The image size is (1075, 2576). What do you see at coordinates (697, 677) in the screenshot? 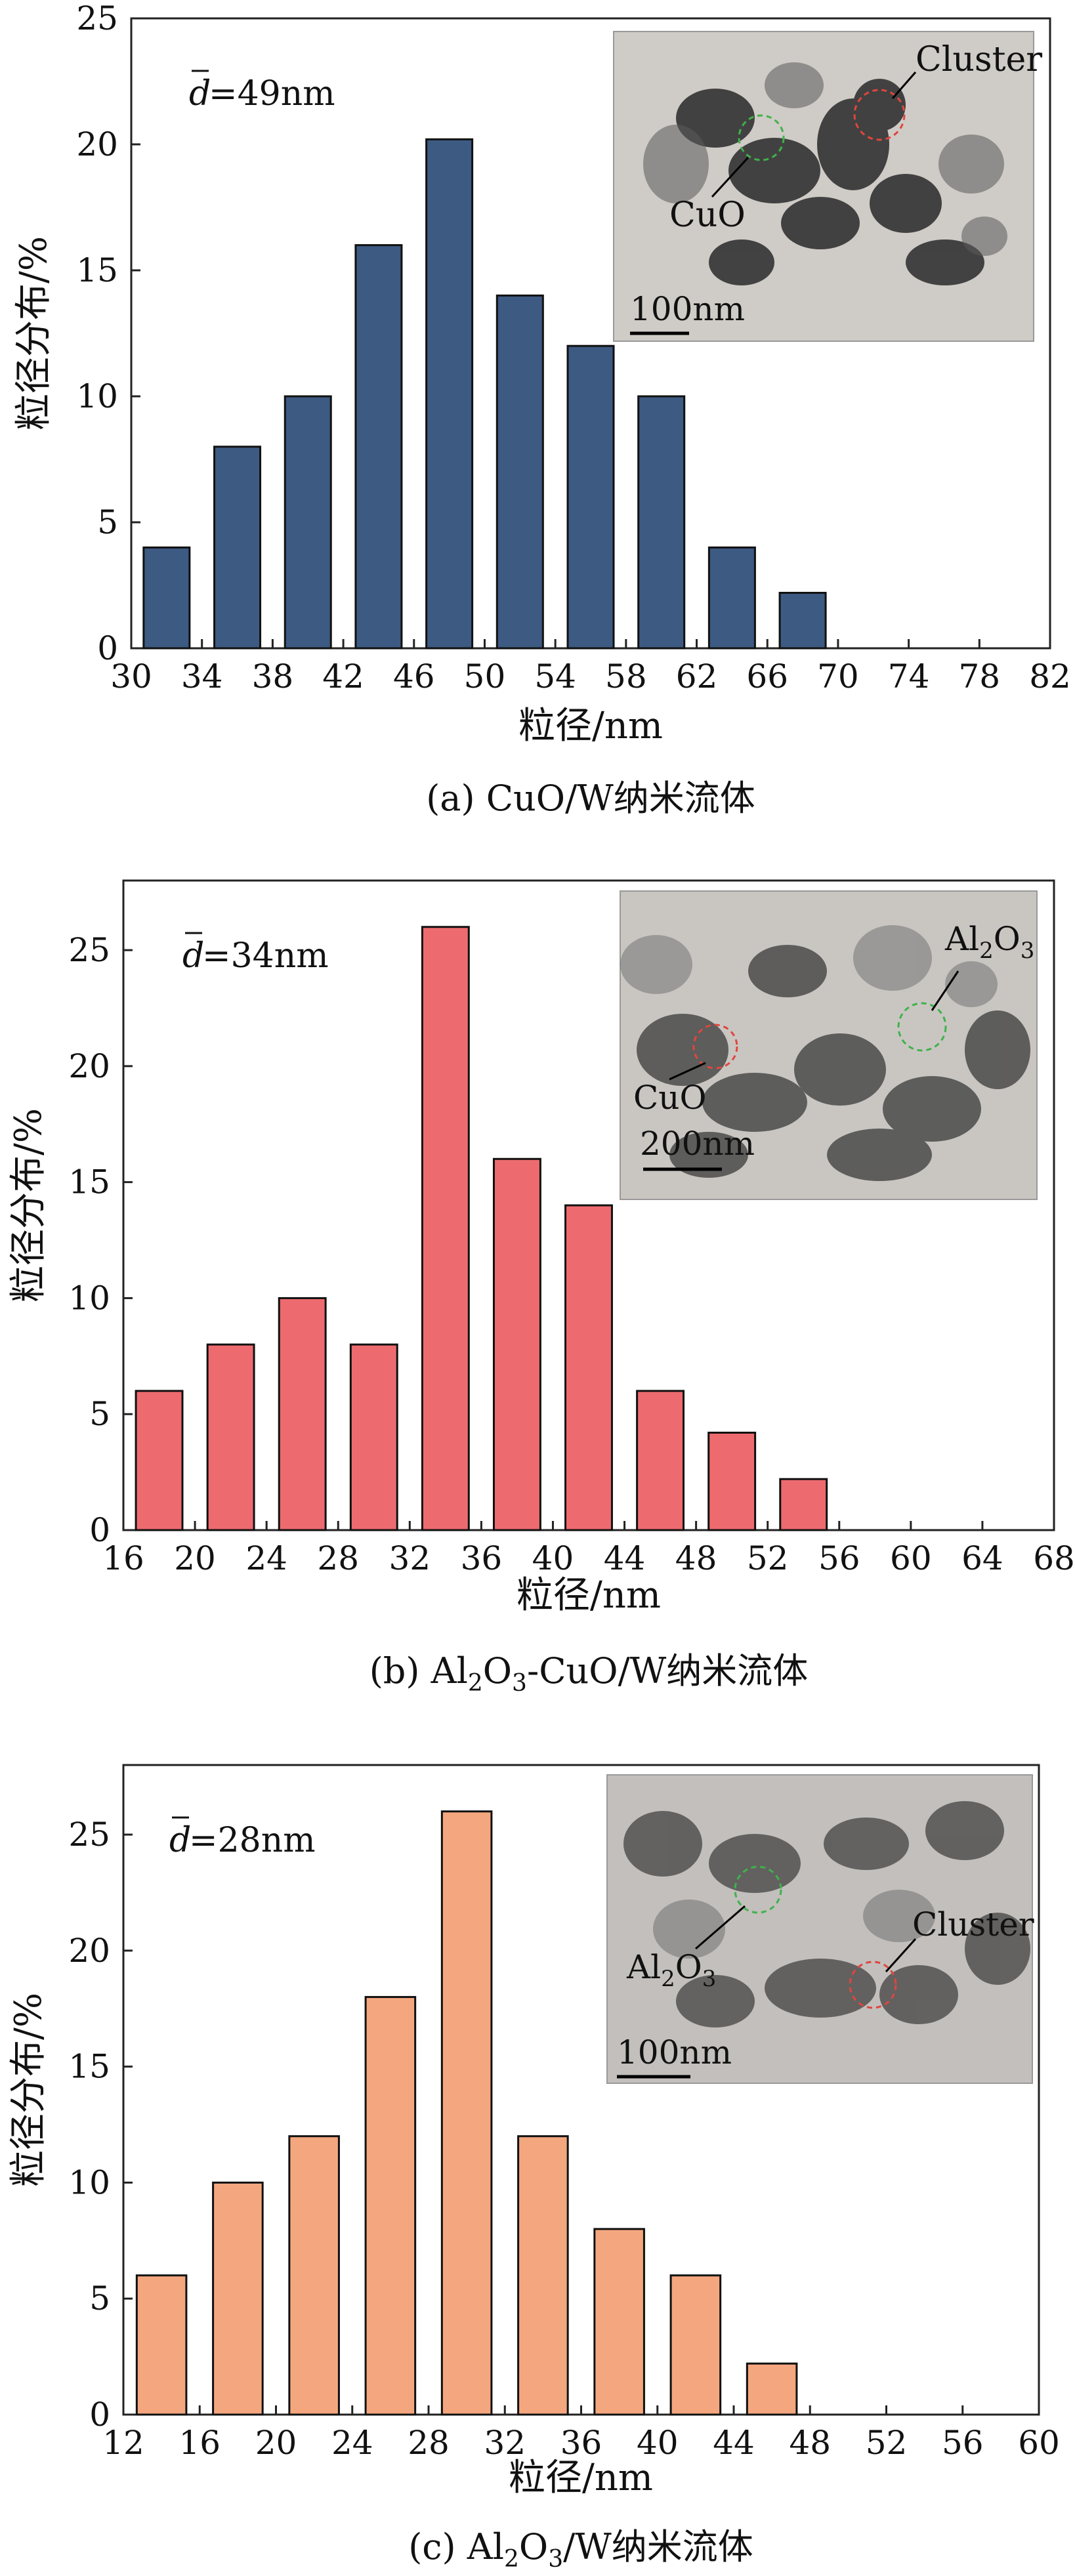
I see `x-tick-label: 62` at bounding box center [697, 677].